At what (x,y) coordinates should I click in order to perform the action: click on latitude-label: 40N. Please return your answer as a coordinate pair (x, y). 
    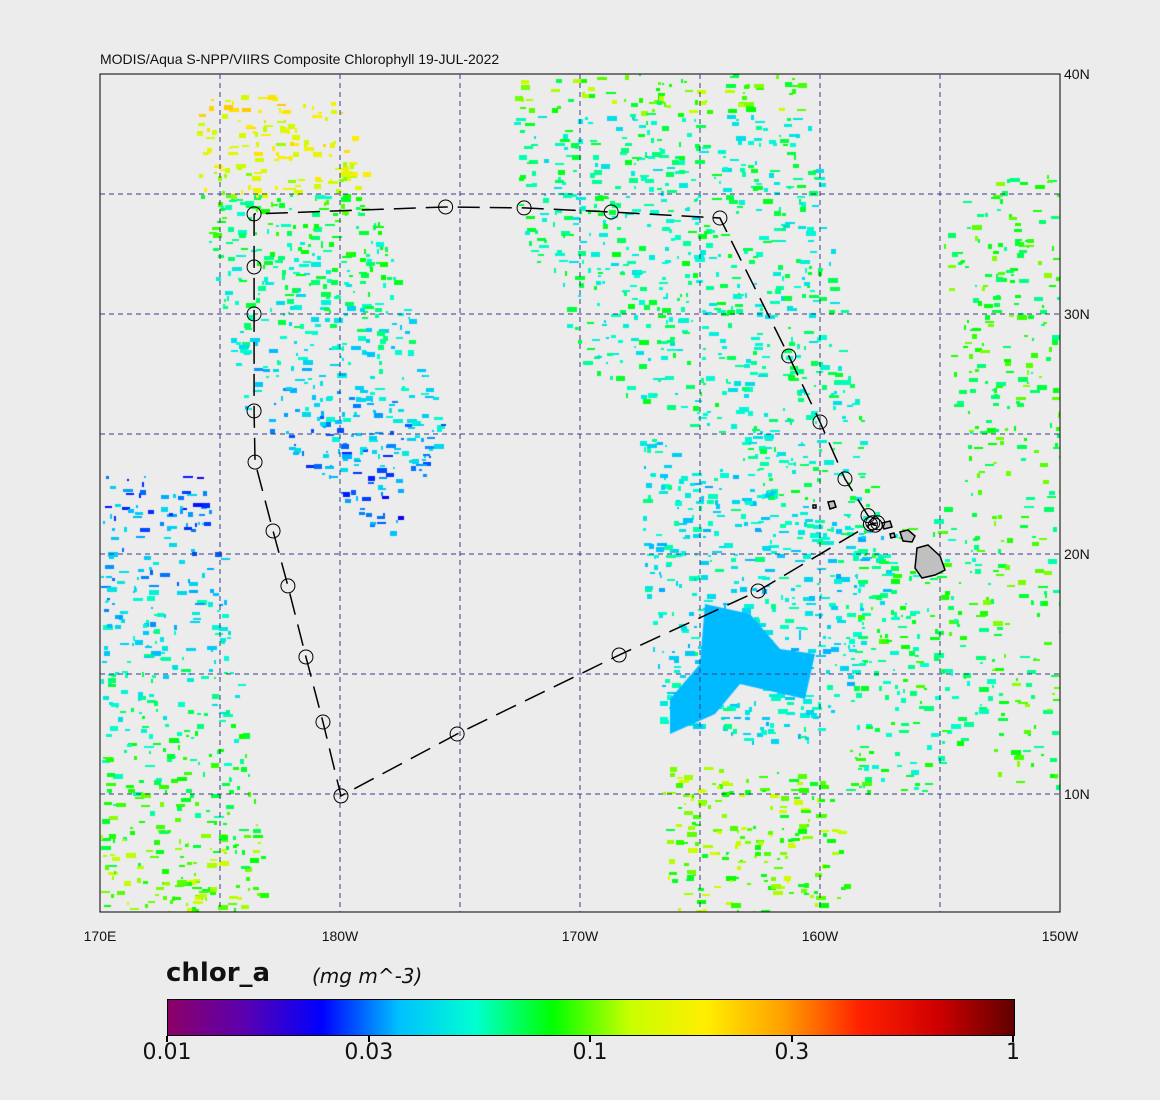
    Looking at the image, I should click on (1077, 74).